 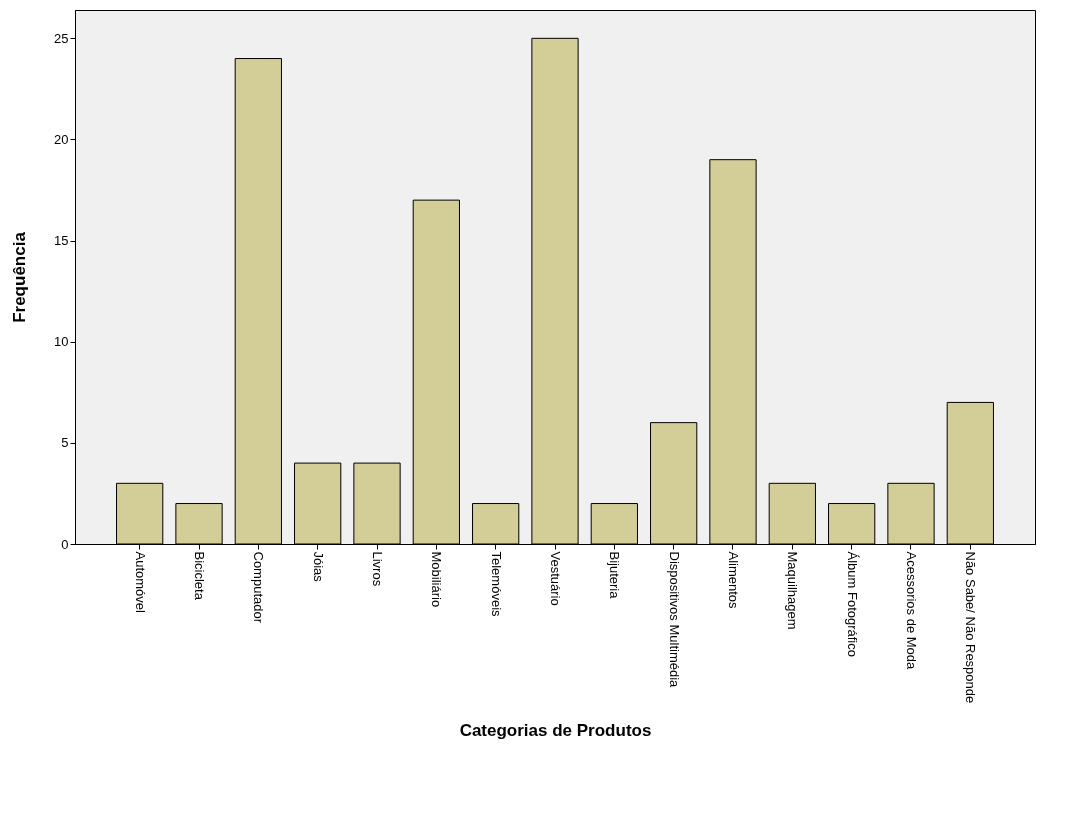 What do you see at coordinates (318, 567) in the screenshot?
I see `x-tick-label: Jóias` at bounding box center [318, 567].